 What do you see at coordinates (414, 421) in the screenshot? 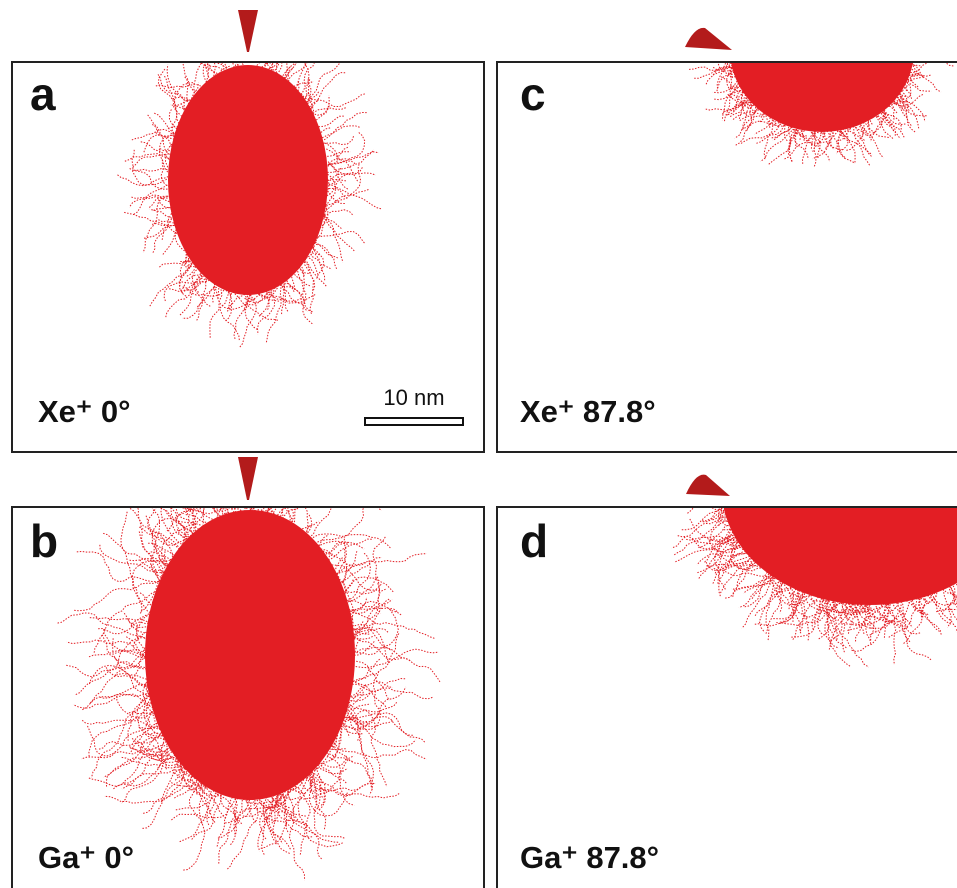
I see `scale-bar` at bounding box center [414, 421].